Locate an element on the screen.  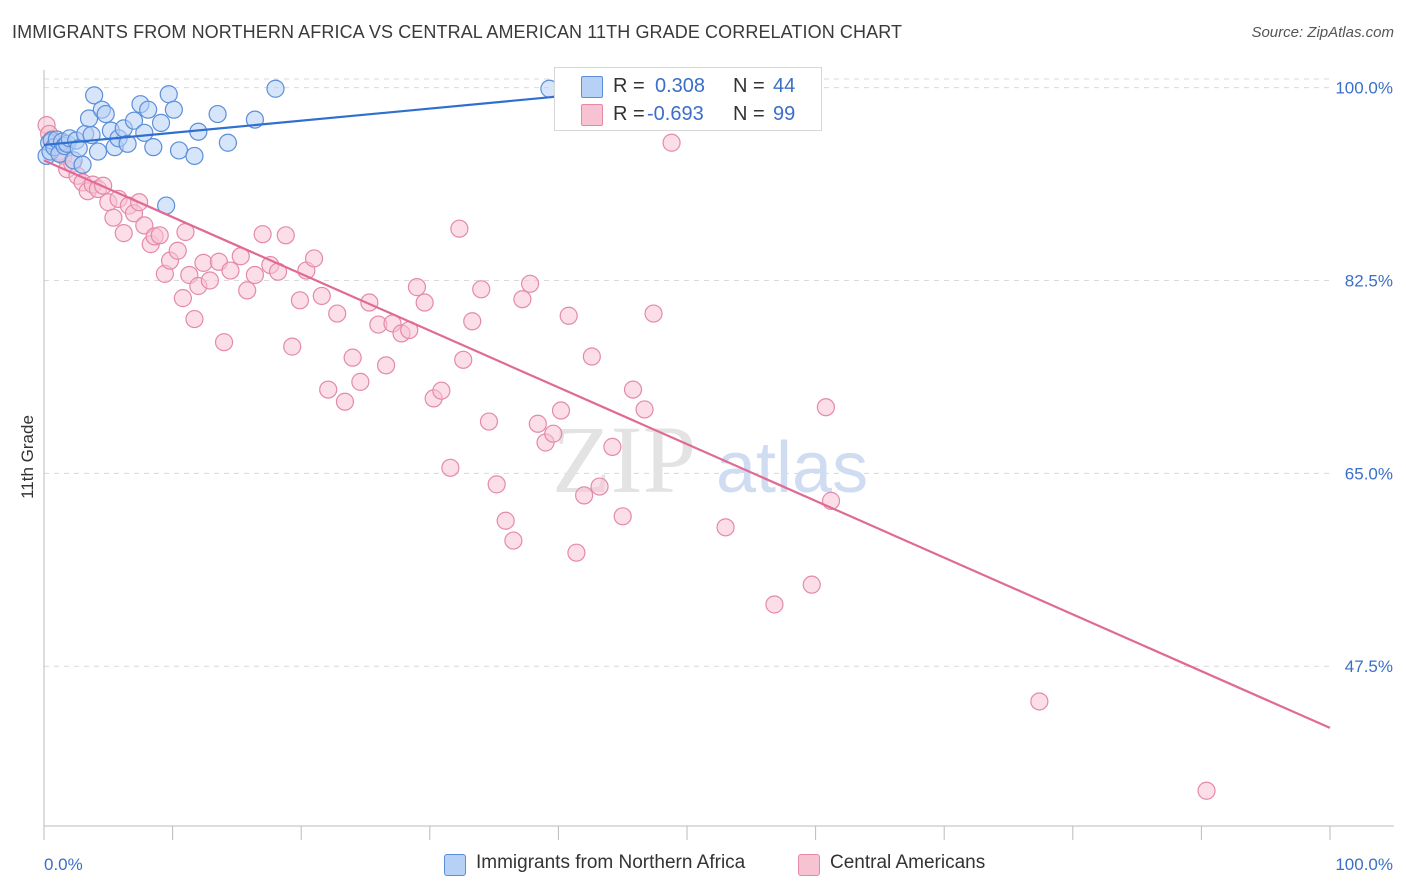
pink-swatch is located at coordinates (592, 115).